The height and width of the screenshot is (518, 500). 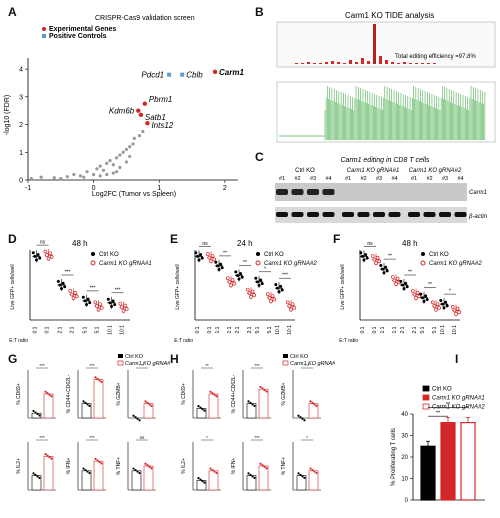 I want to click on i-legend-swatch, so click(x=426, y=388).